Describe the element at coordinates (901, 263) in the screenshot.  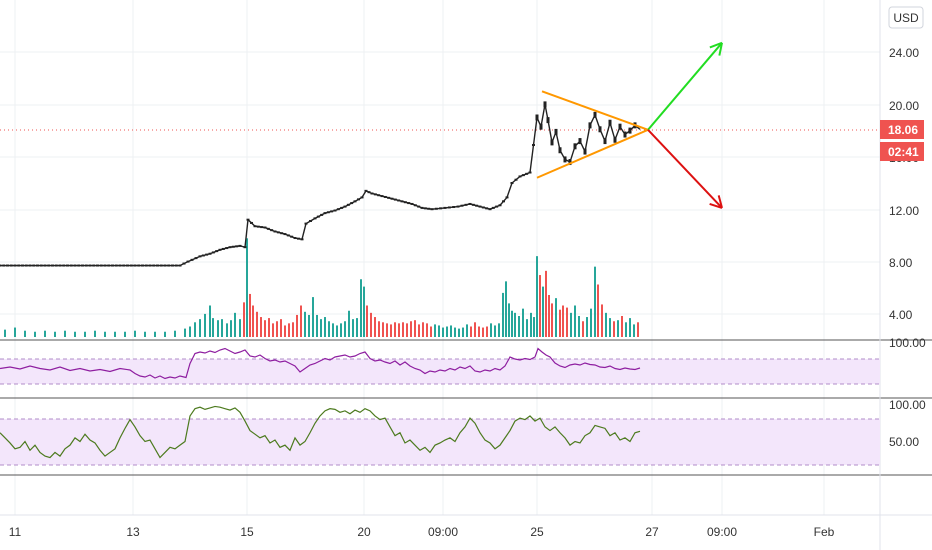
I see `price-tick: 8.00` at that location.